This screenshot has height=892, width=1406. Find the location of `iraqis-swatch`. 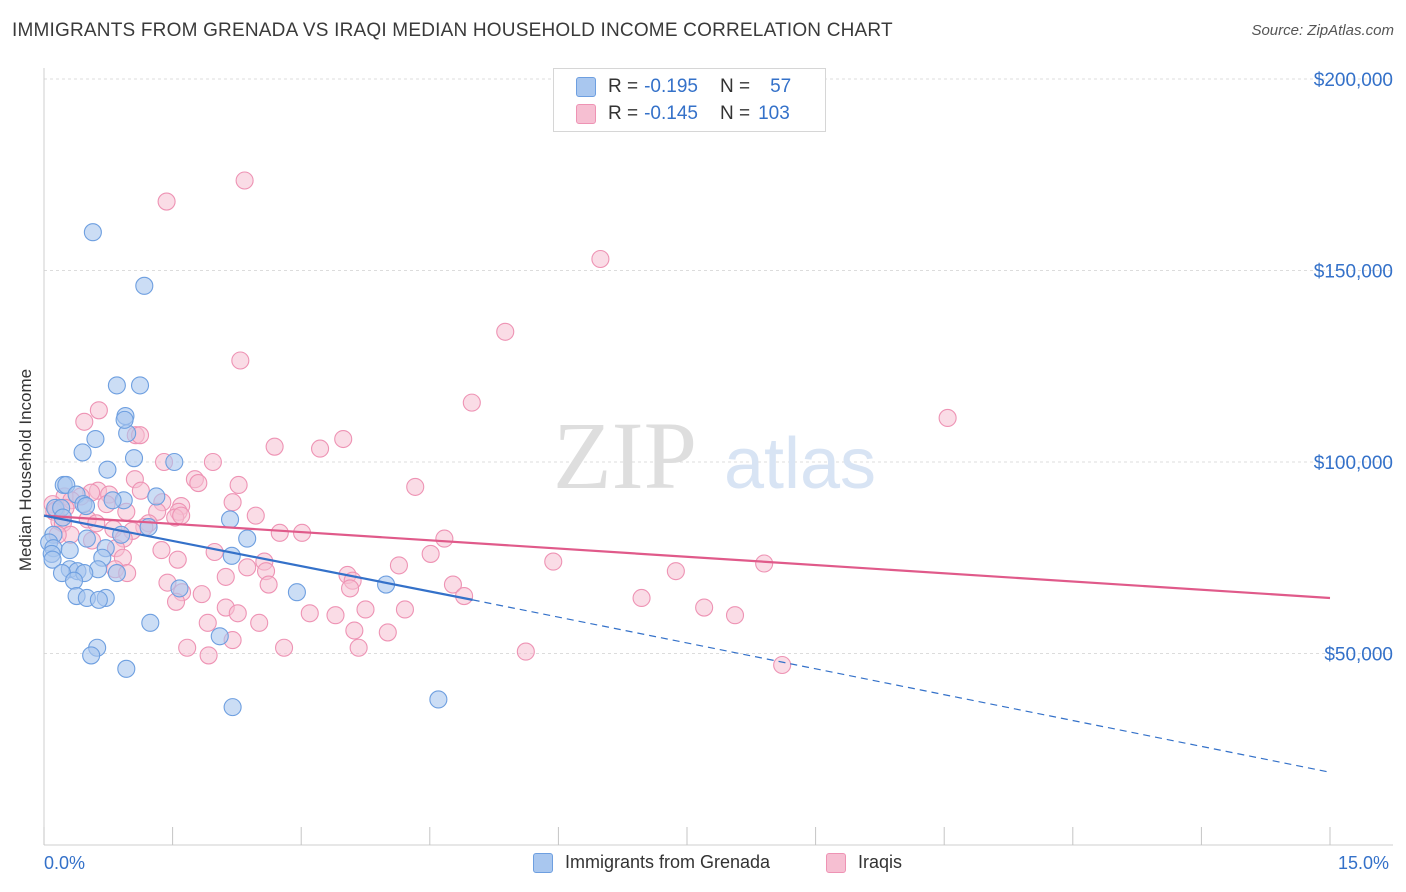

iraqis-swatch is located at coordinates (586, 114).